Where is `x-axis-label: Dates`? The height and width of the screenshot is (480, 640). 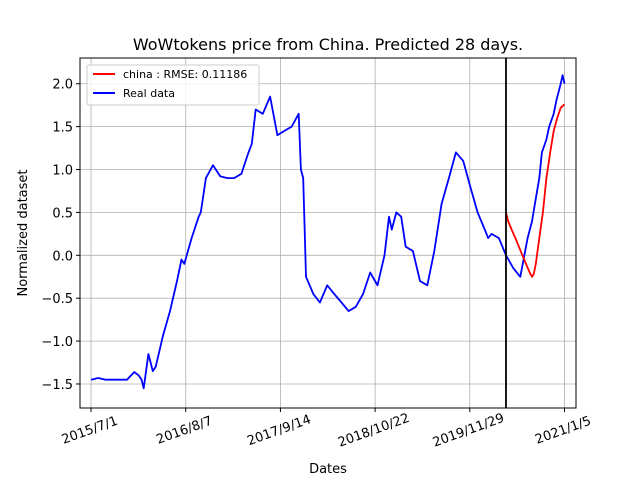 x-axis-label: Dates is located at coordinates (328, 469).